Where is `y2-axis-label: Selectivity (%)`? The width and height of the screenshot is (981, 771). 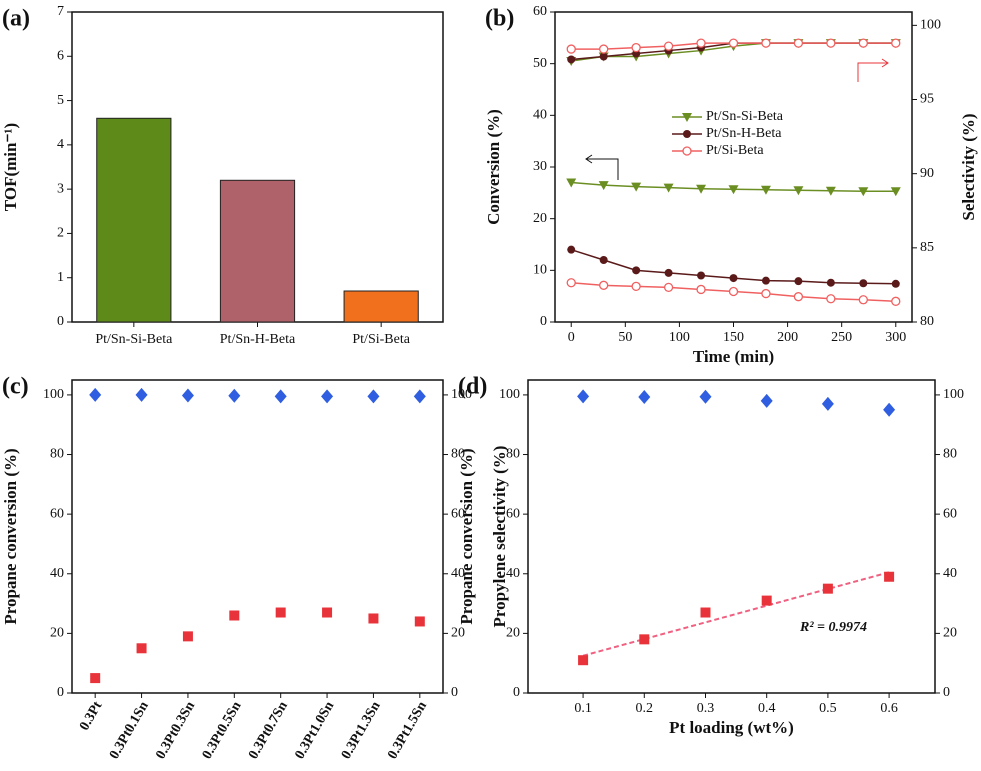 y2-axis-label: Selectivity (%) is located at coordinates (968, 166).